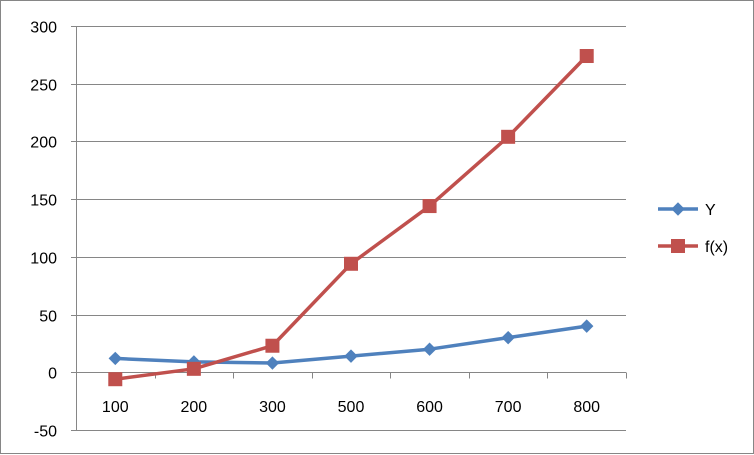 This screenshot has width=754, height=455. What do you see at coordinates (43, 201) in the screenshot?
I see `y-tick-label: 150` at bounding box center [43, 201].